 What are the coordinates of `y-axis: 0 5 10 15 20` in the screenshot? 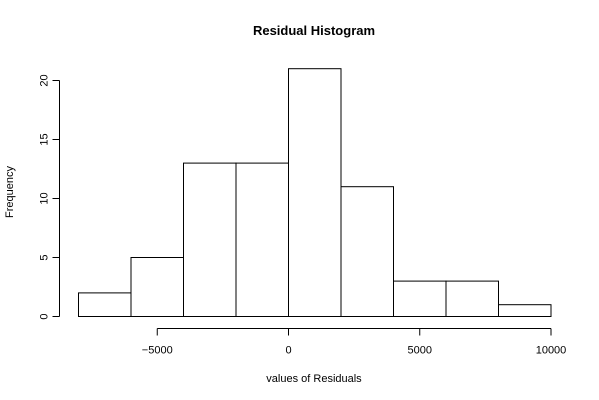 It's located at (49, 197).